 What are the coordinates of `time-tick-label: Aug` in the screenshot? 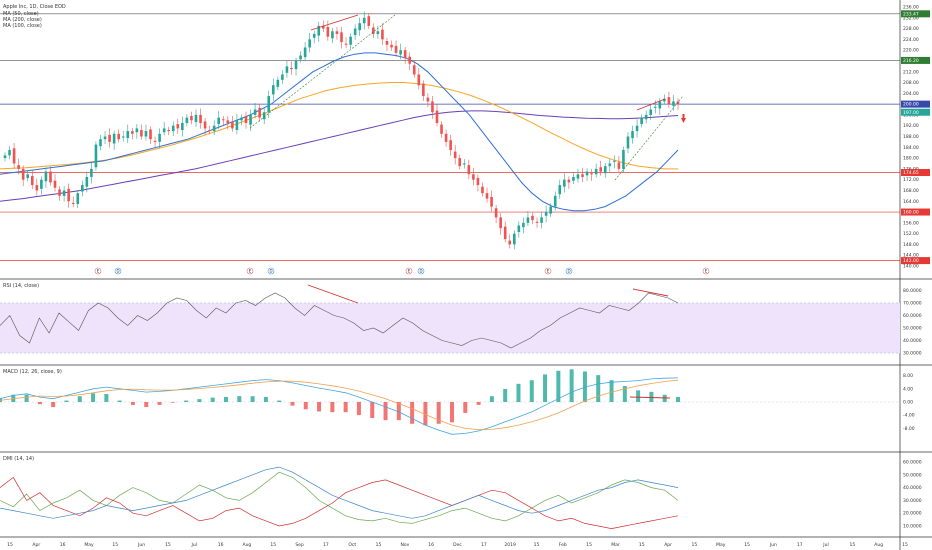 It's located at (247, 545).